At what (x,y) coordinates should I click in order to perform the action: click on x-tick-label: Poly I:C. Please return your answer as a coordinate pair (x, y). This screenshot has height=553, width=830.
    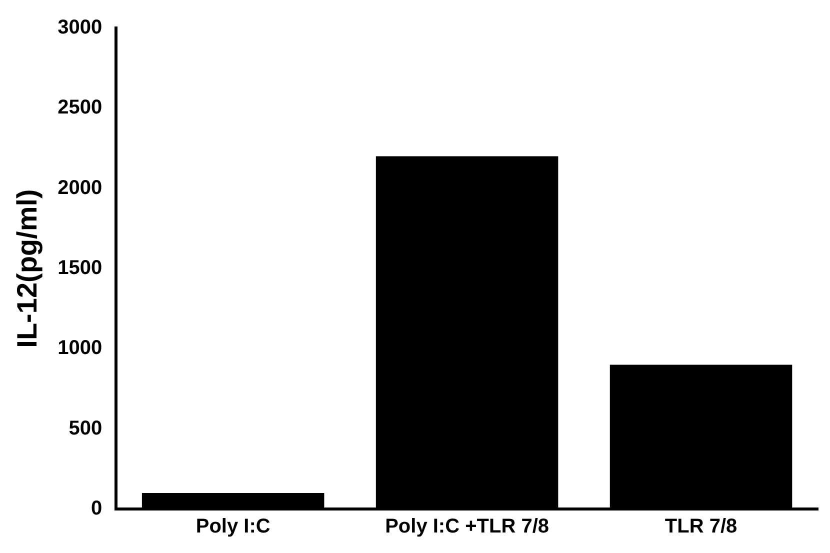
    Looking at the image, I should click on (233, 527).